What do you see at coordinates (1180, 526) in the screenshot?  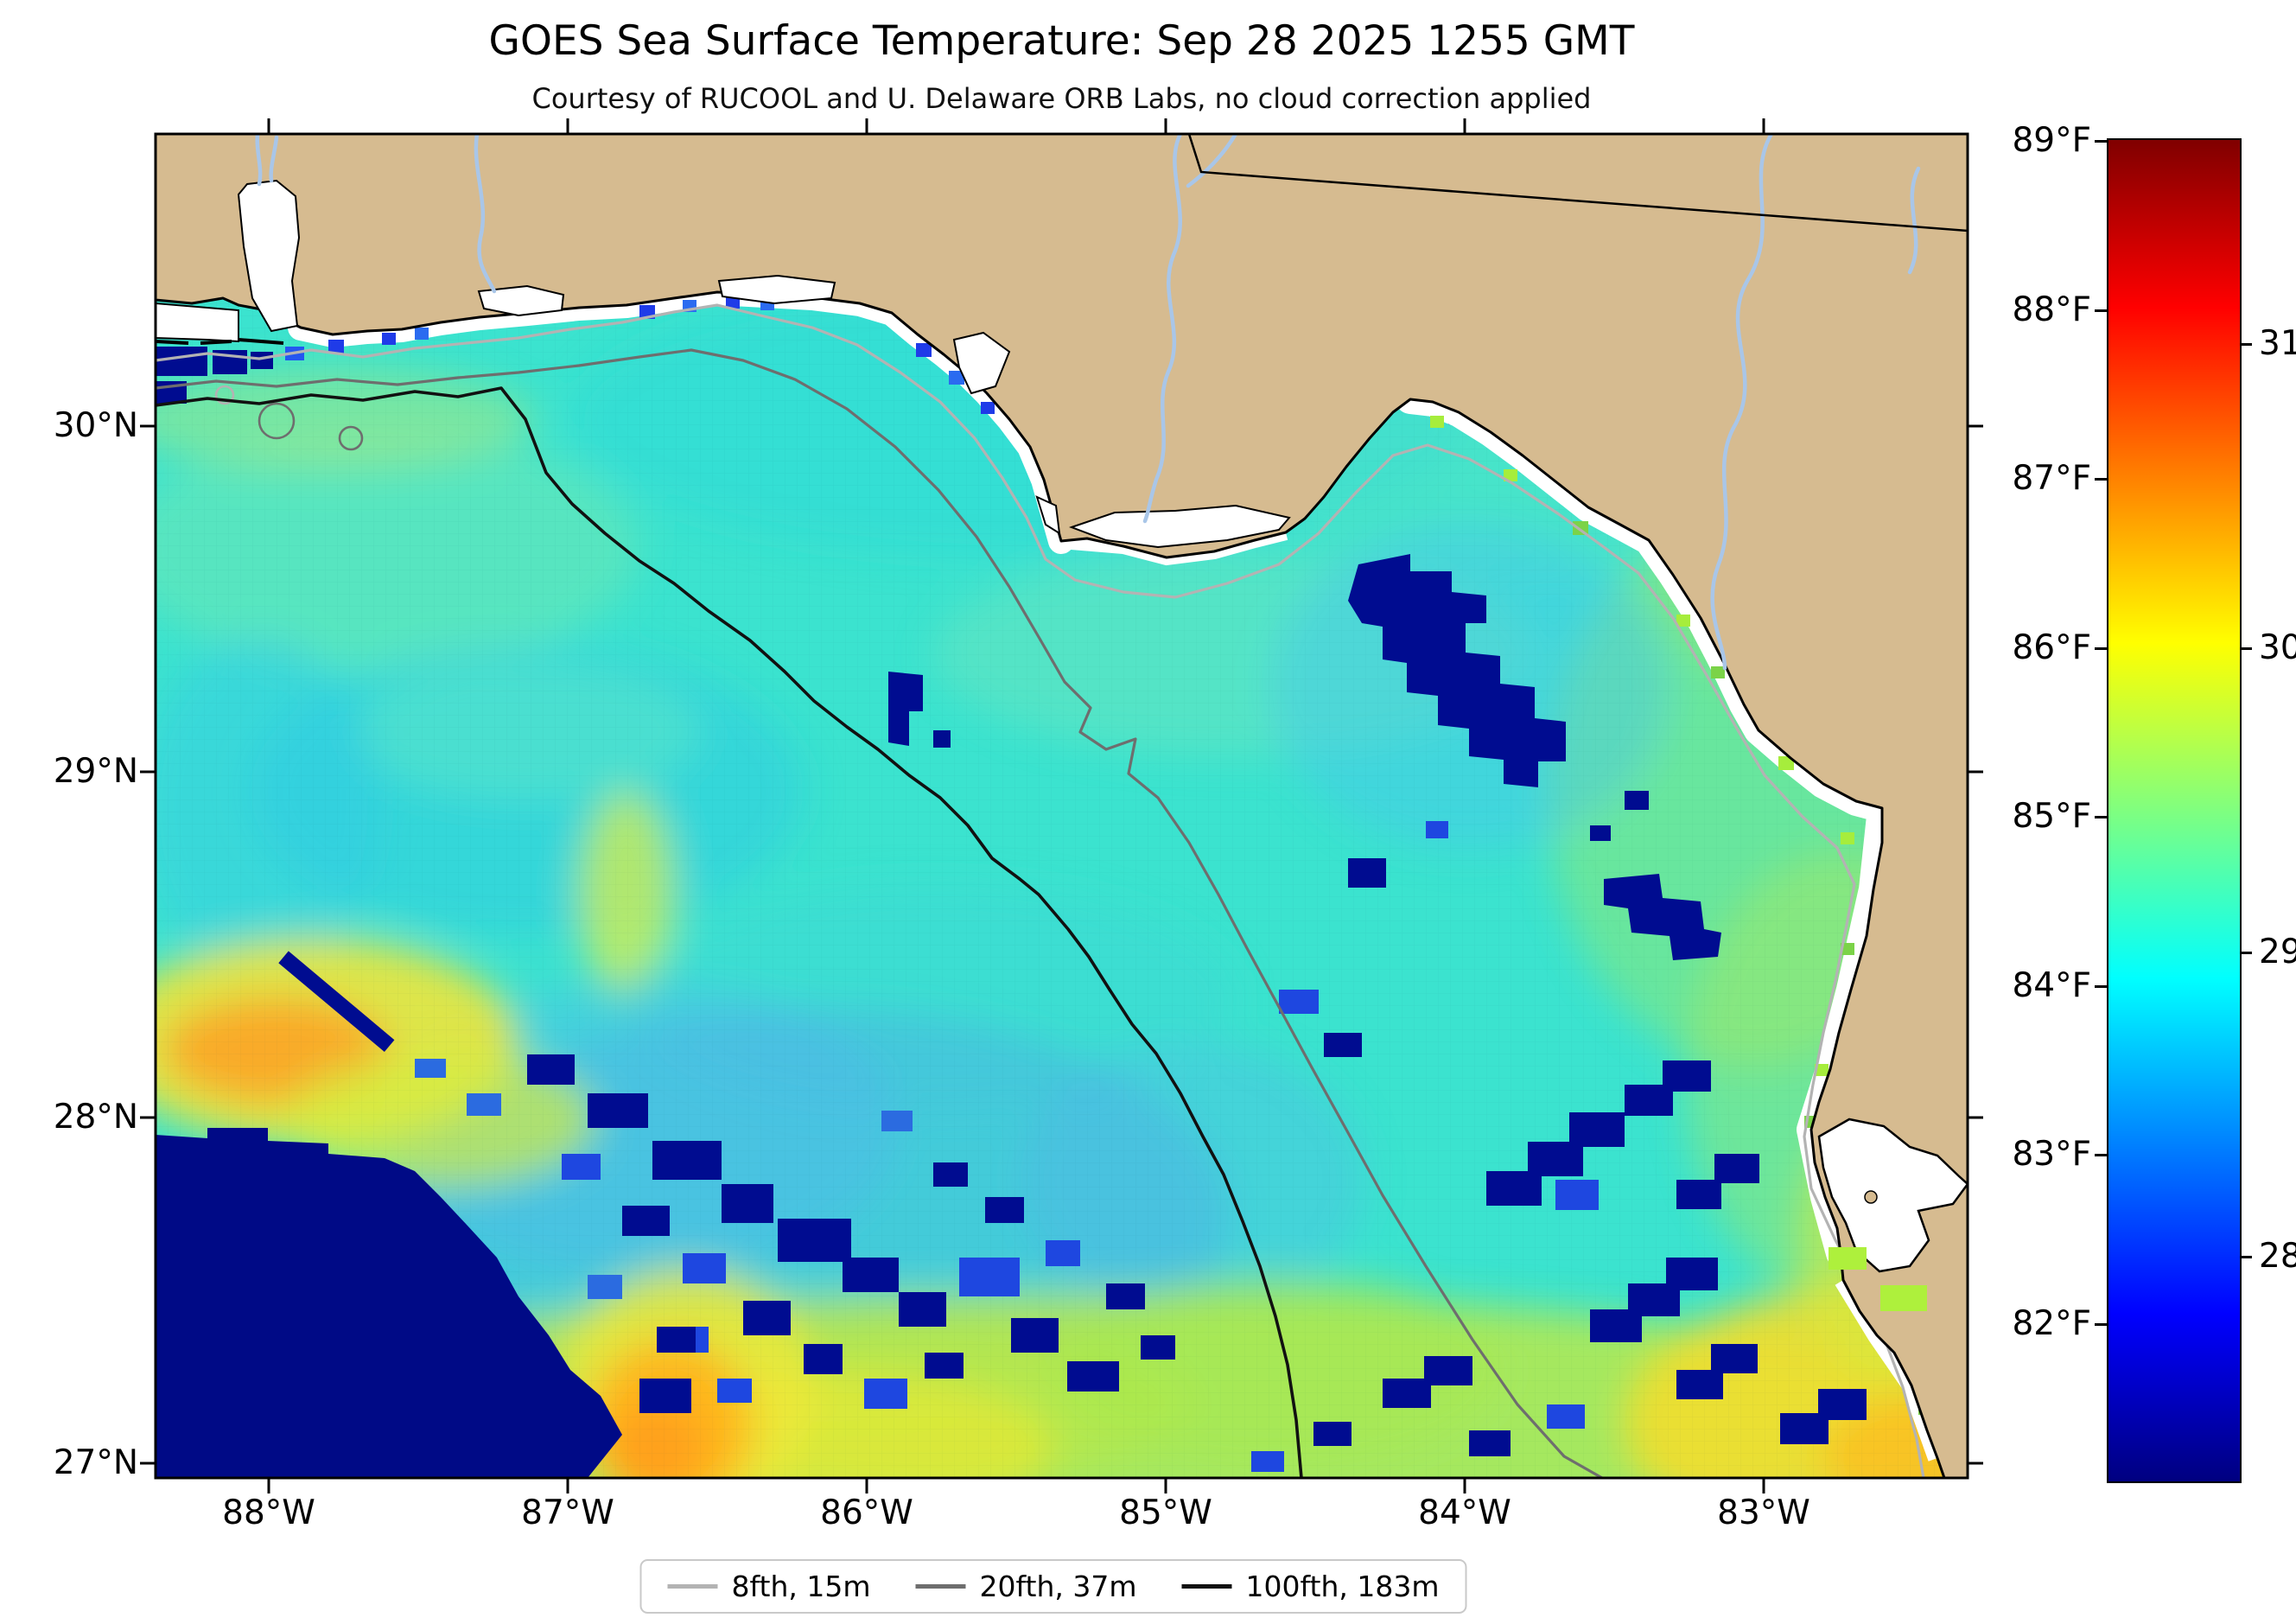 I see `apalachicola-bay` at bounding box center [1180, 526].